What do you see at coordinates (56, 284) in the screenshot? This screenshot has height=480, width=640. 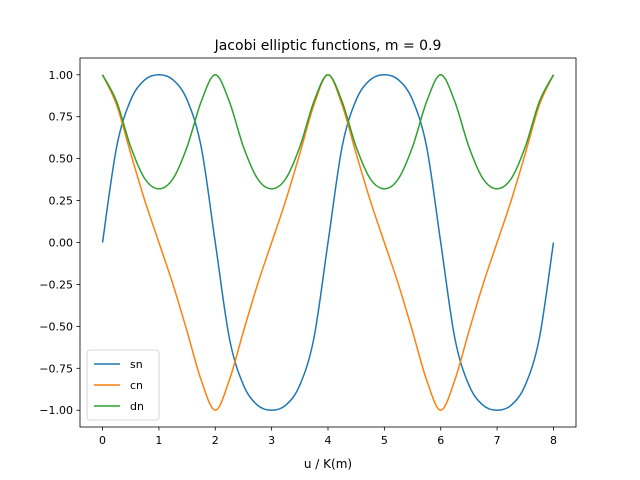 I see `y-tick-label: −0.25` at bounding box center [56, 284].